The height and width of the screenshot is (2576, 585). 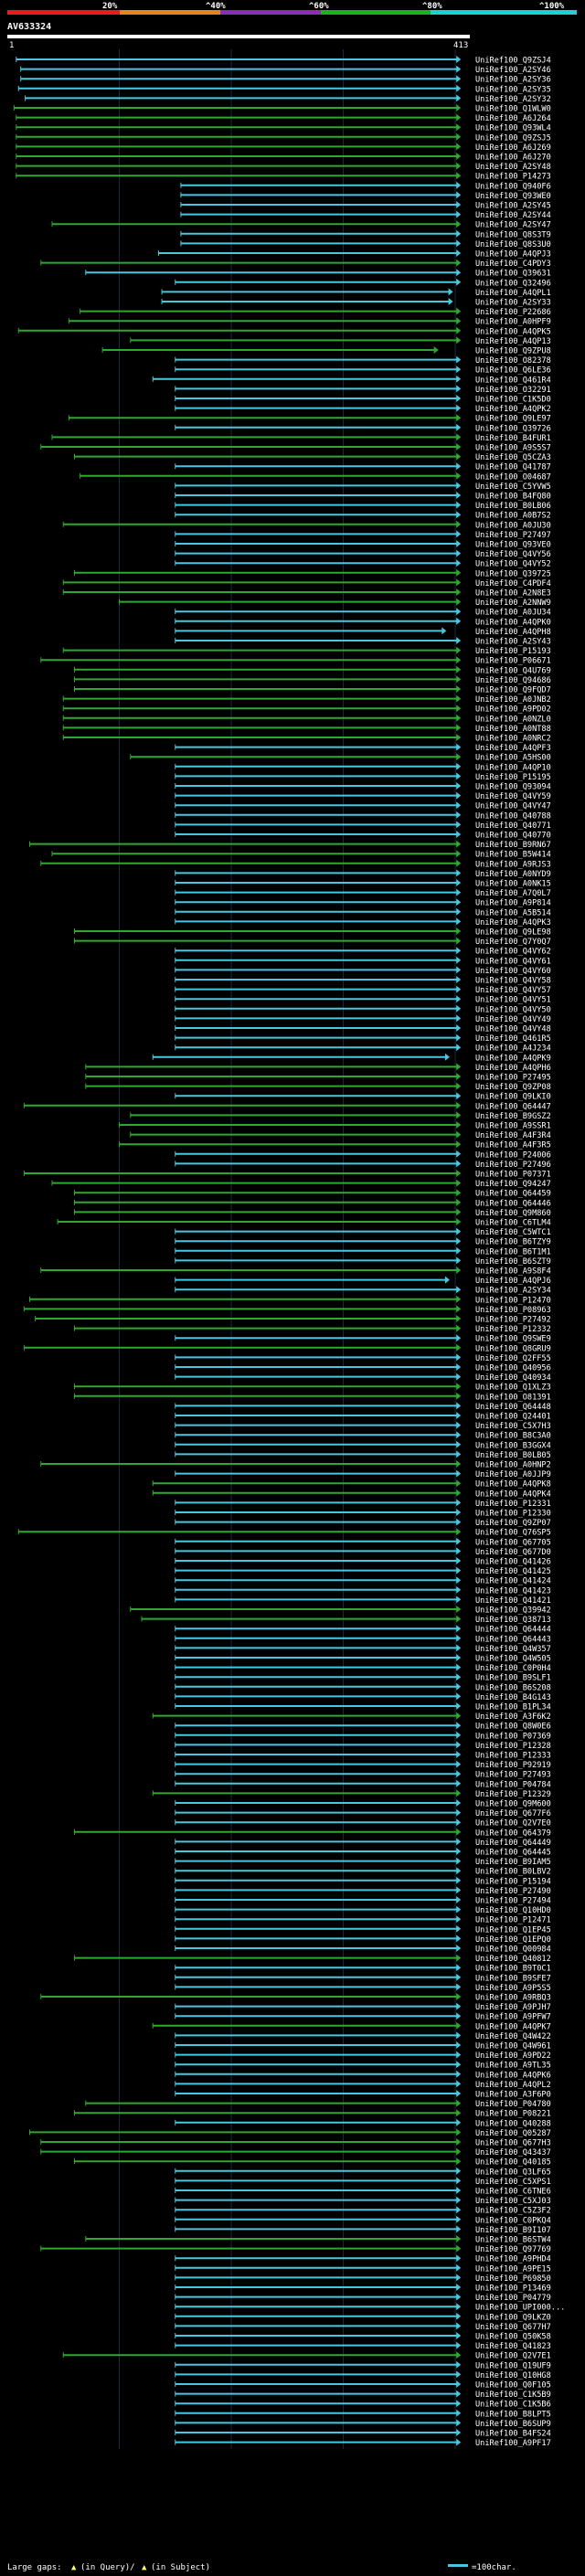 What do you see at coordinates (513, 1068) in the screenshot?
I see `hit-label: UniRef100_A4QPH6` at bounding box center [513, 1068].